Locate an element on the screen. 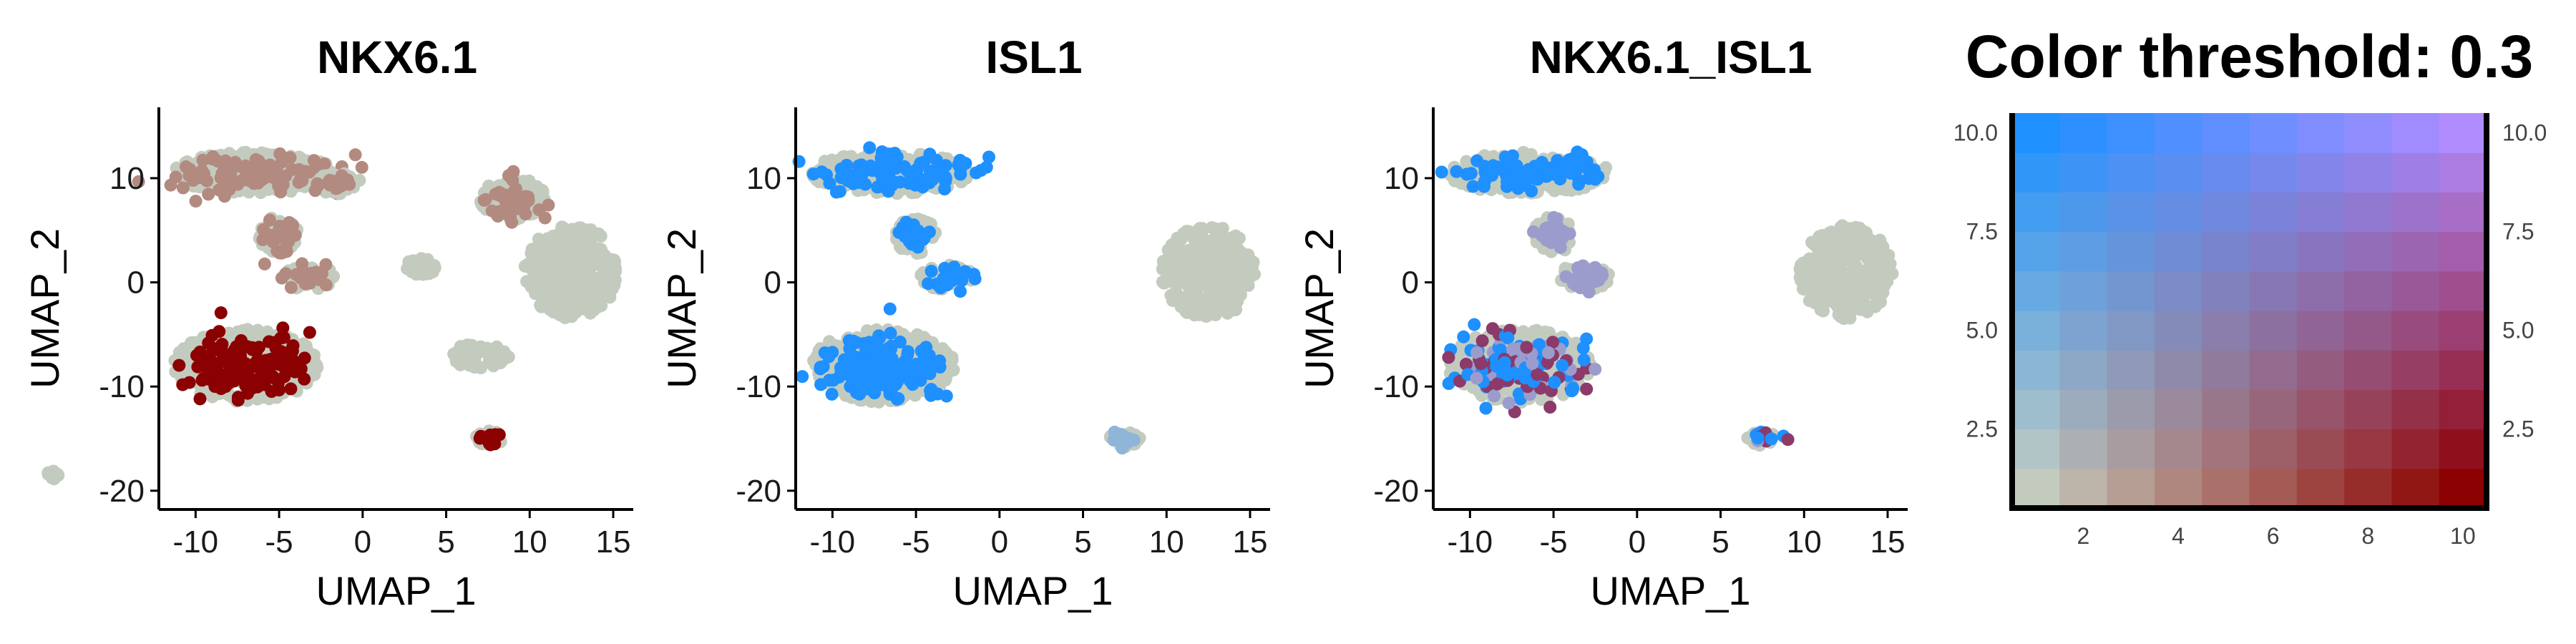 The height and width of the screenshot is (644, 2576). x-tick-label: 0 is located at coordinates (999, 542).